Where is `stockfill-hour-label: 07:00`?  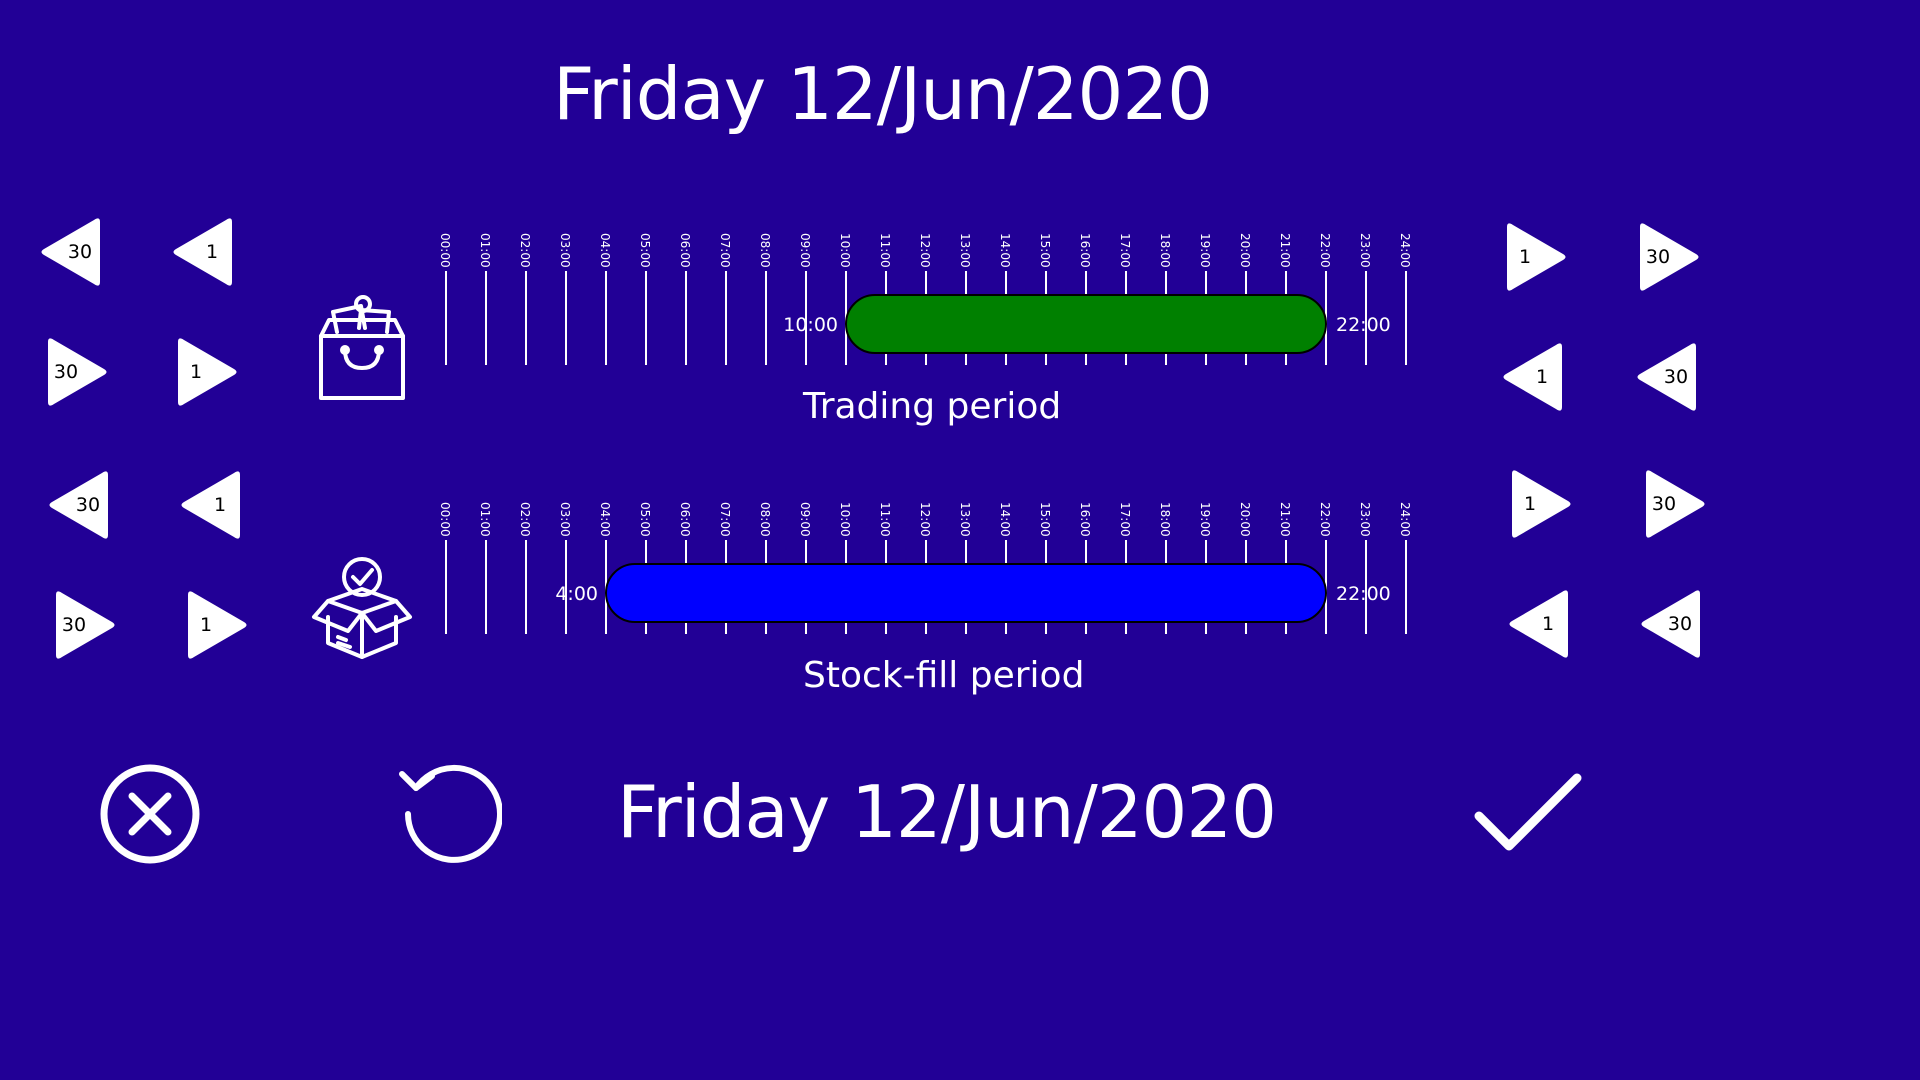 stockfill-hour-label: 07:00 is located at coordinates (725, 519).